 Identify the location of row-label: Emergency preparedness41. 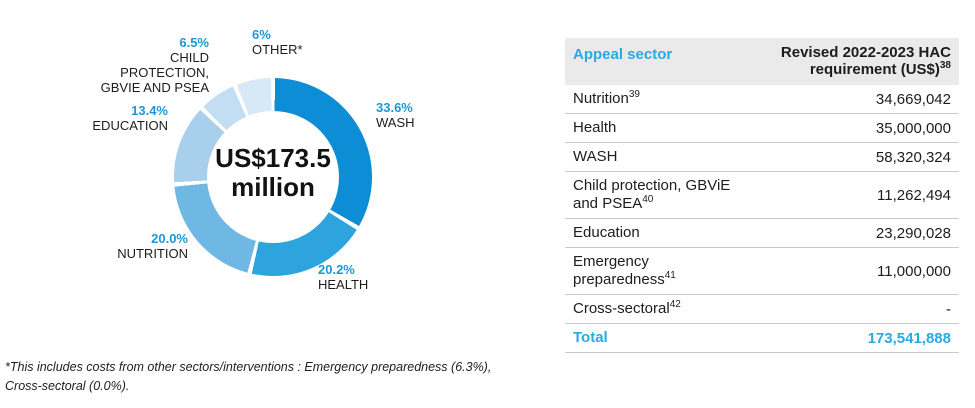
(661, 271).